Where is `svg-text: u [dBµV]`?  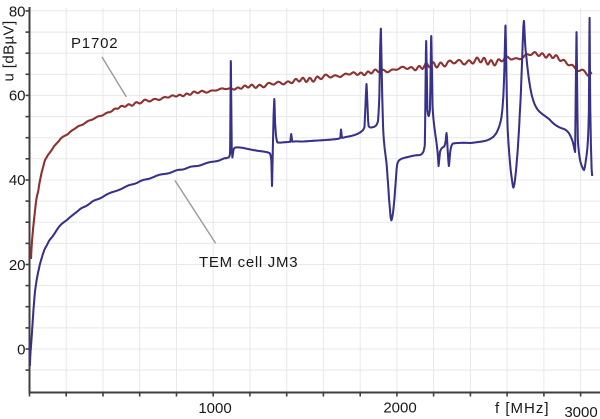
svg-text: u [dBµV] is located at coordinates (9, 50).